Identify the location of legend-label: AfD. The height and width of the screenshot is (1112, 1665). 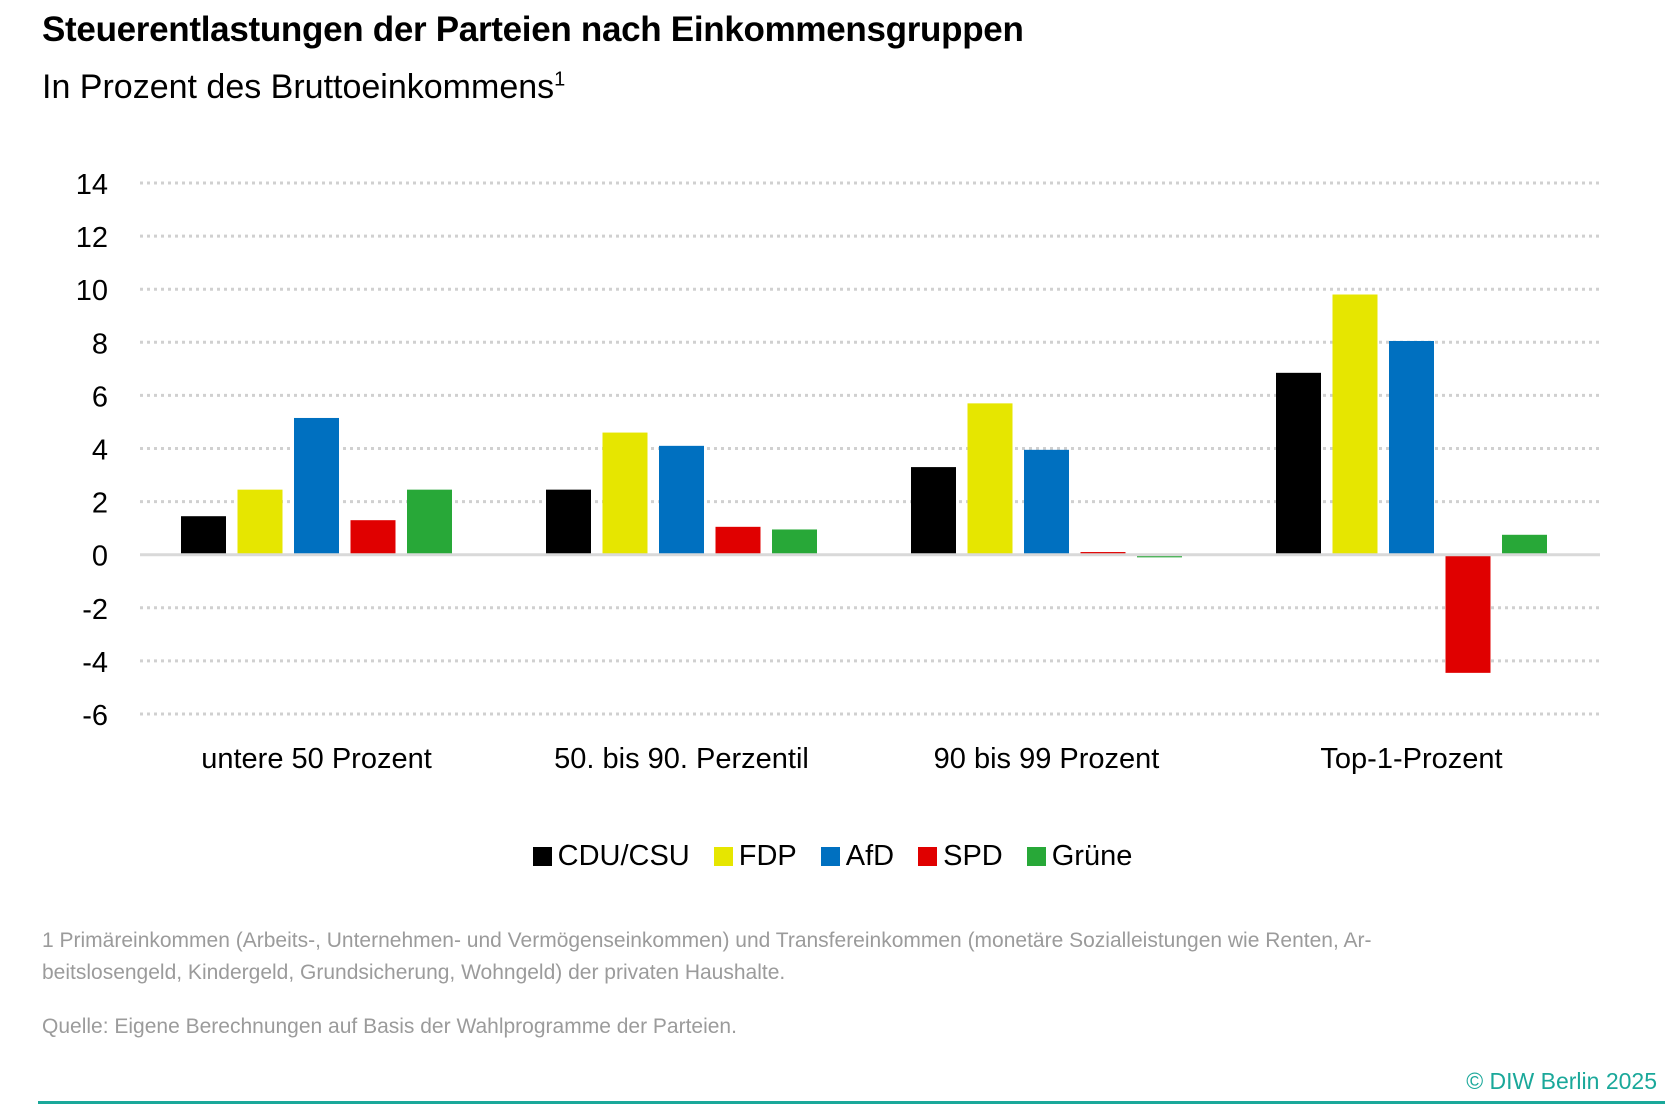
(870, 856).